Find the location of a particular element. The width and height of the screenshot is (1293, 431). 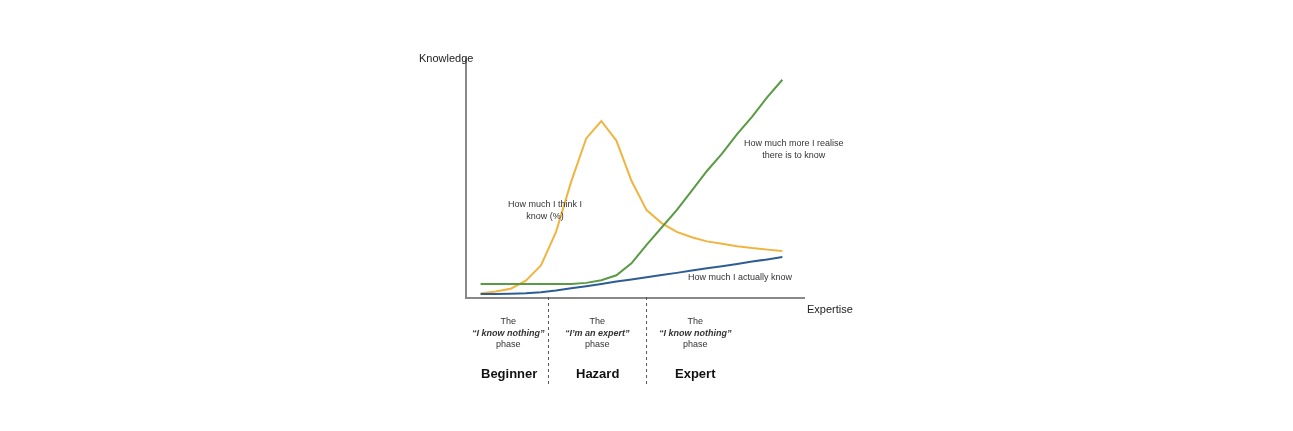

text: Hazard is located at coordinates (598, 373).